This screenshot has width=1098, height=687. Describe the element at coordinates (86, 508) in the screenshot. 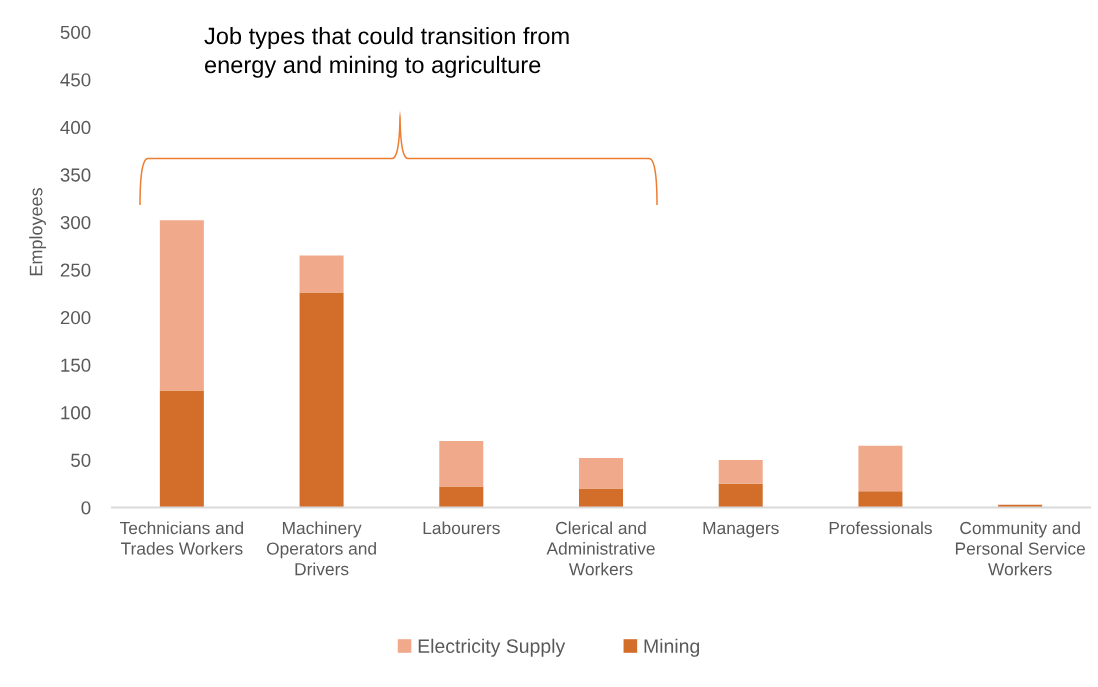

I see `y-tick-label: 0` at that location.